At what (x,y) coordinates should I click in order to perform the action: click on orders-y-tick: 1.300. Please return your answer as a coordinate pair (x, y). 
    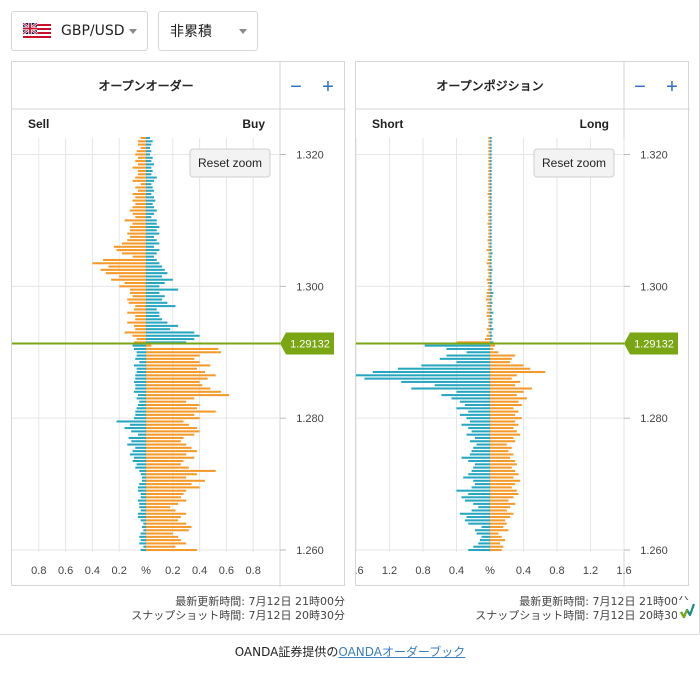
    Looking at the image, I should click on (310, 287).